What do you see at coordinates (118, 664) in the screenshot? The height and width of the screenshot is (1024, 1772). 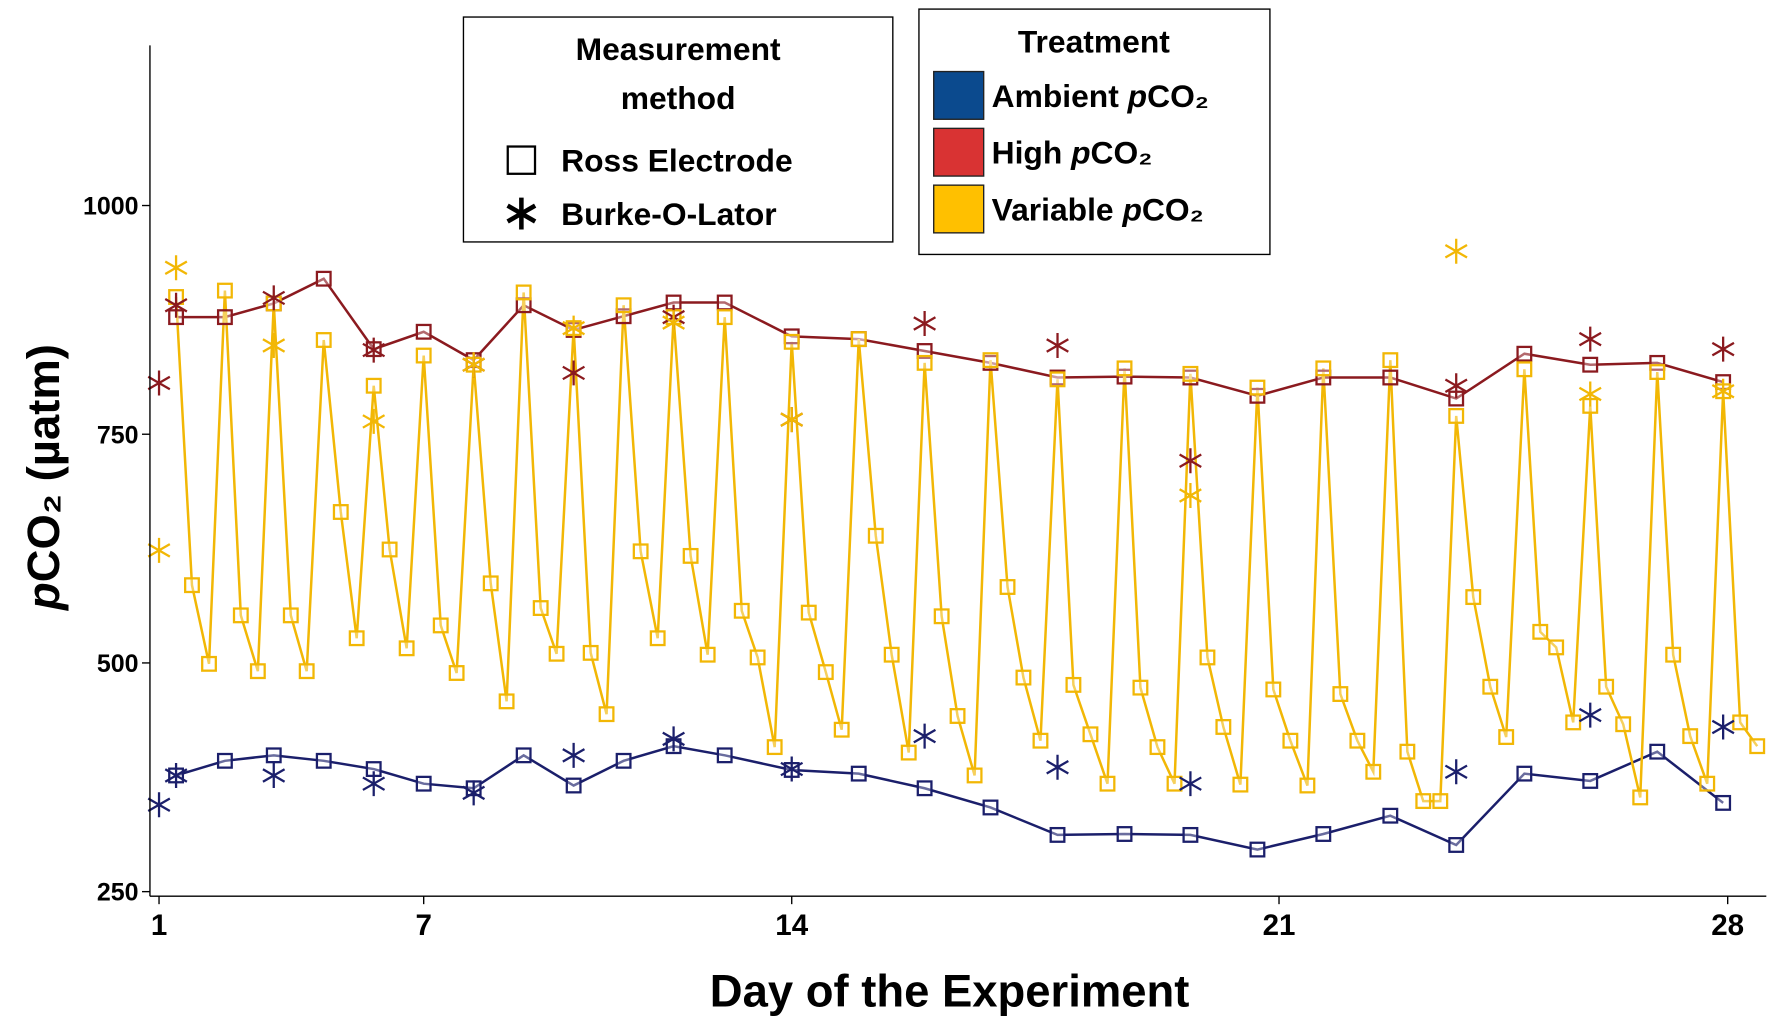 I see `y-tick-label: 500` at bounding box center [118, 664].